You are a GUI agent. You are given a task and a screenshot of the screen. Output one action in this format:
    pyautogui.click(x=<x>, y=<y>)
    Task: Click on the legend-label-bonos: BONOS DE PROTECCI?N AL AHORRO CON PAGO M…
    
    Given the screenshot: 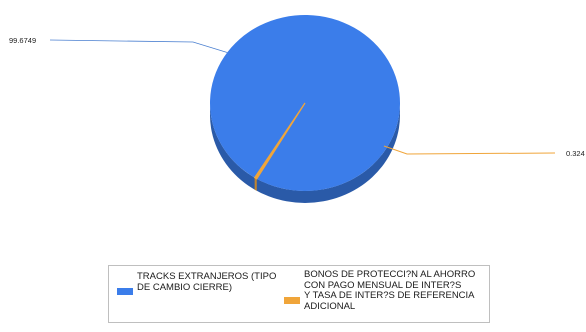 What is the action you would take?
    pyautogui.click(x=390, y=290)
    